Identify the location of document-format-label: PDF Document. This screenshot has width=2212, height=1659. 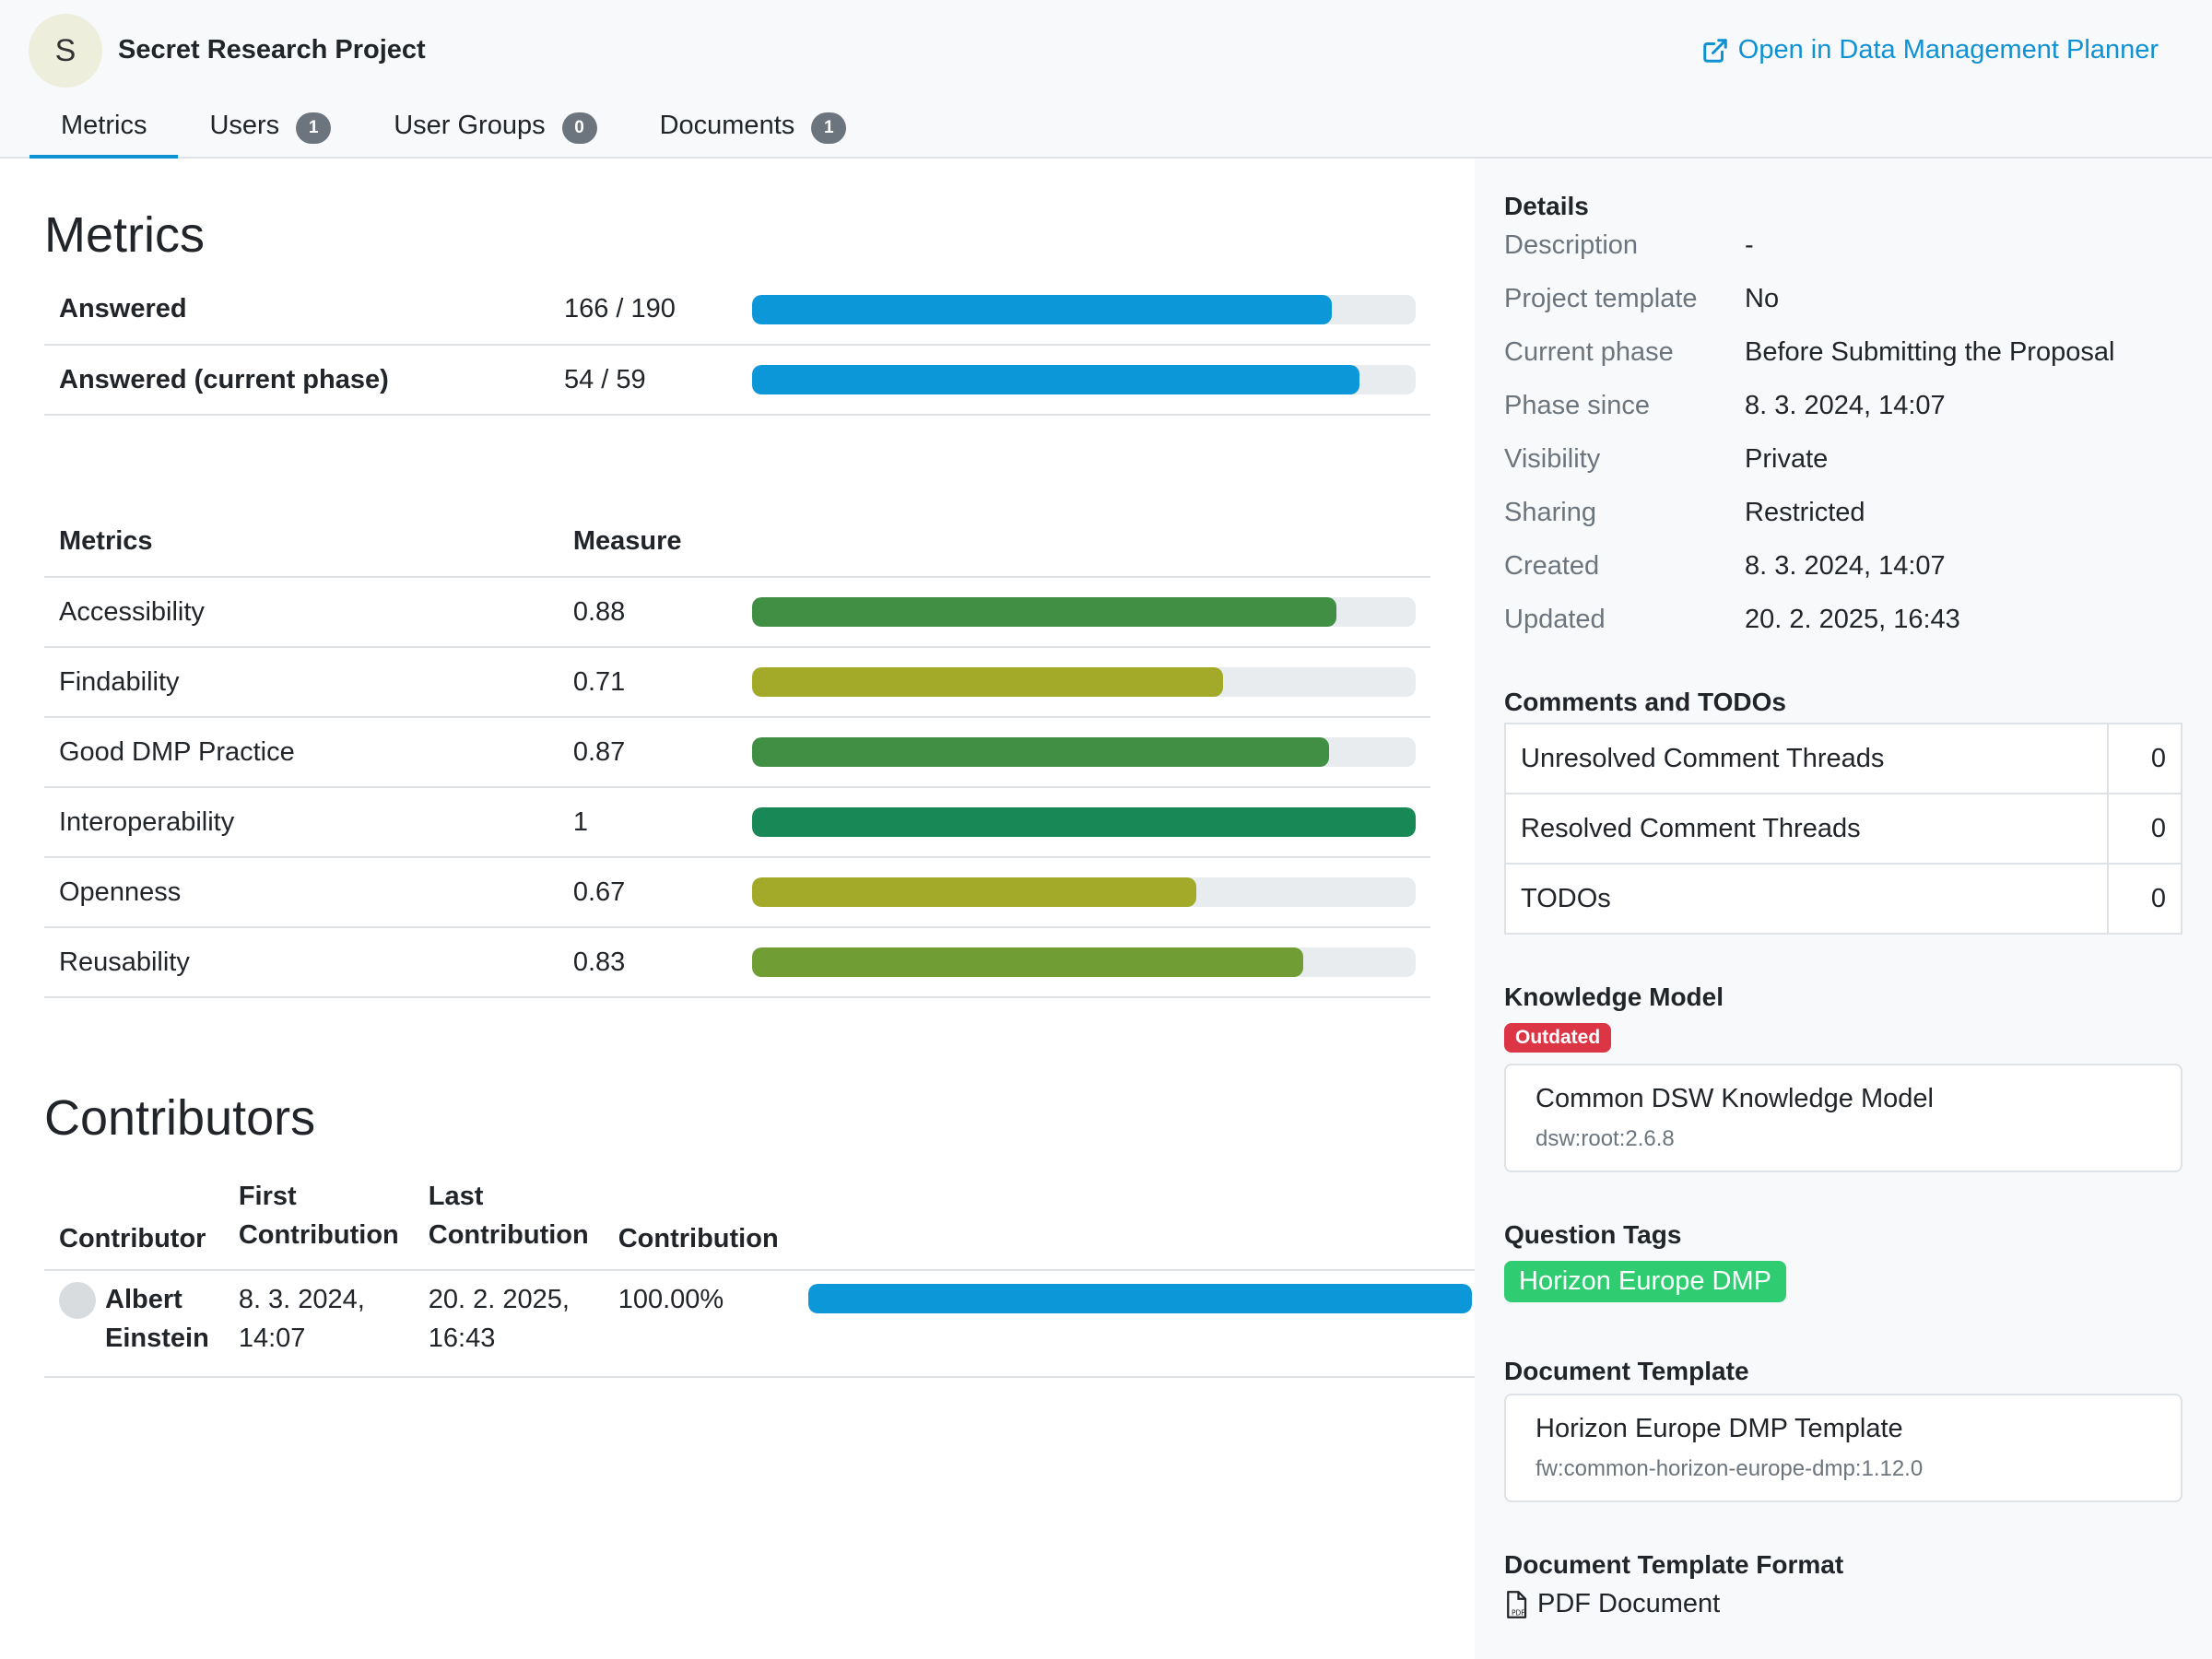
(1629, 1603).